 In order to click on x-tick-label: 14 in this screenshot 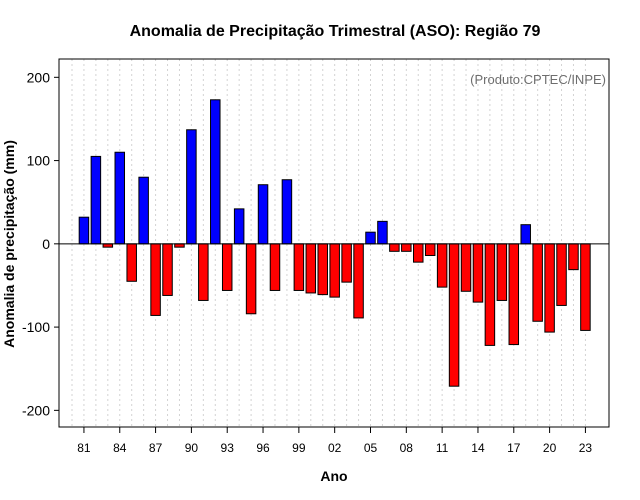, I will do `click(478, 448)`.